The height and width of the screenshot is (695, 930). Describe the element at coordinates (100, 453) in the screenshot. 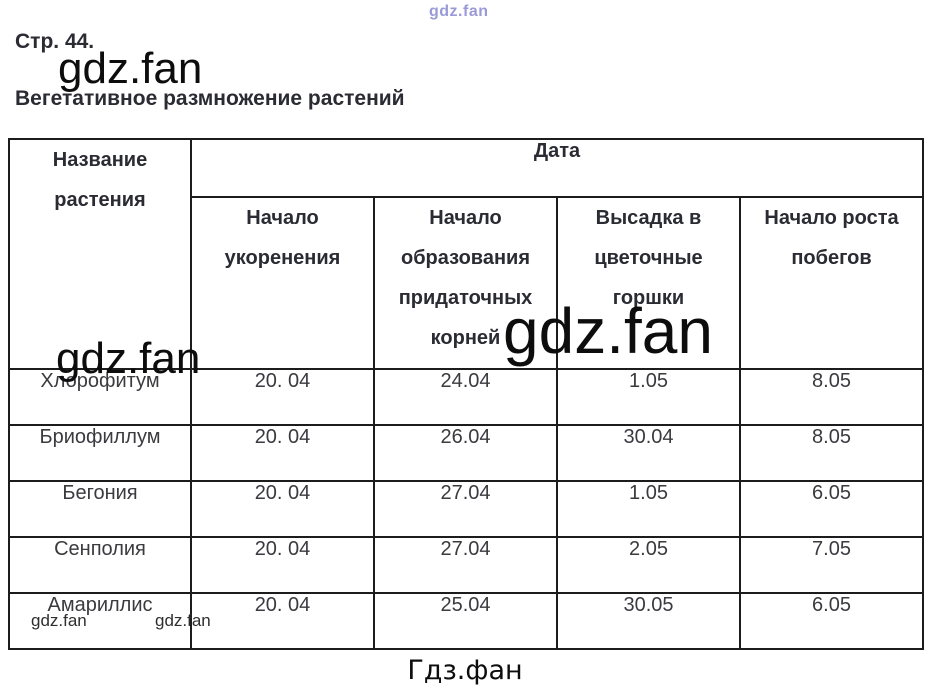

I see `plant-name-cell: Бриофиллум` at that location.